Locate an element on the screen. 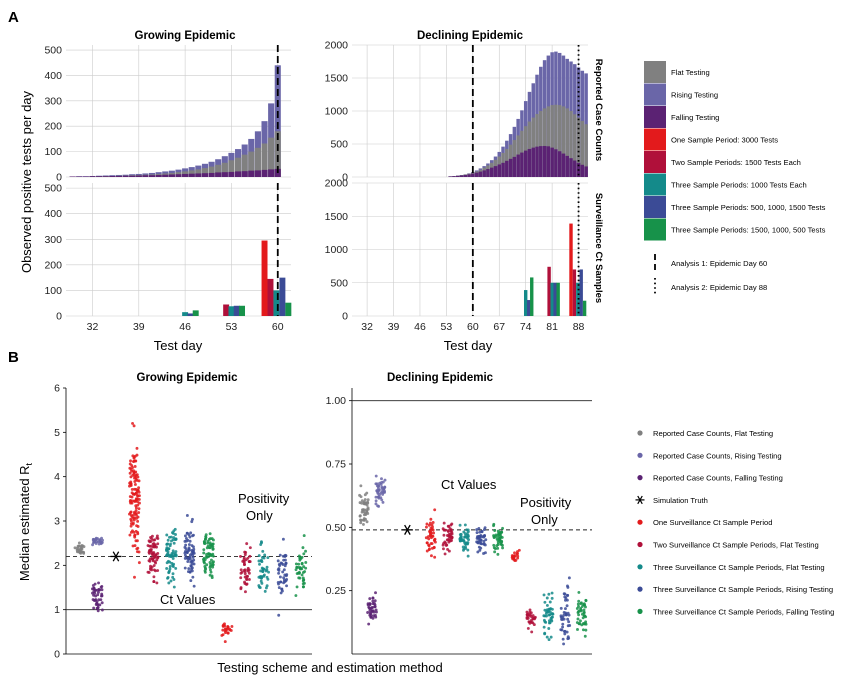 The height and width of the screenshot is (680, 850). legend-b-label: Reported Case Counts, Rising Testing is located at coordinates (717, 455).